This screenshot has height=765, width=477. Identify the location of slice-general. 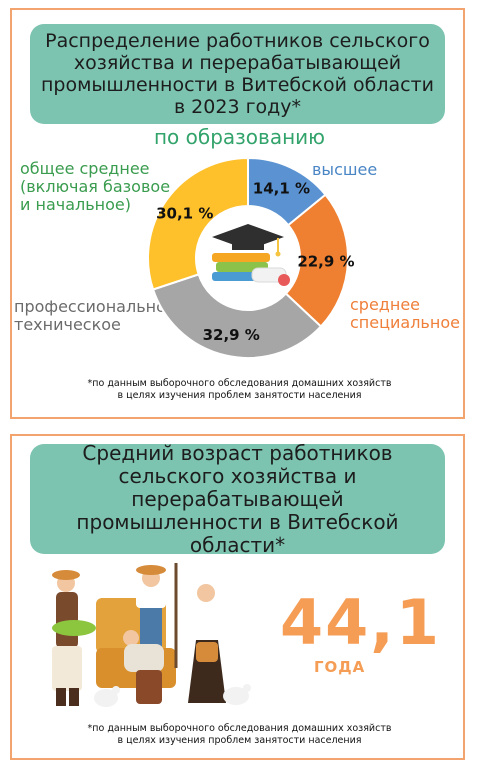
(198, 223).